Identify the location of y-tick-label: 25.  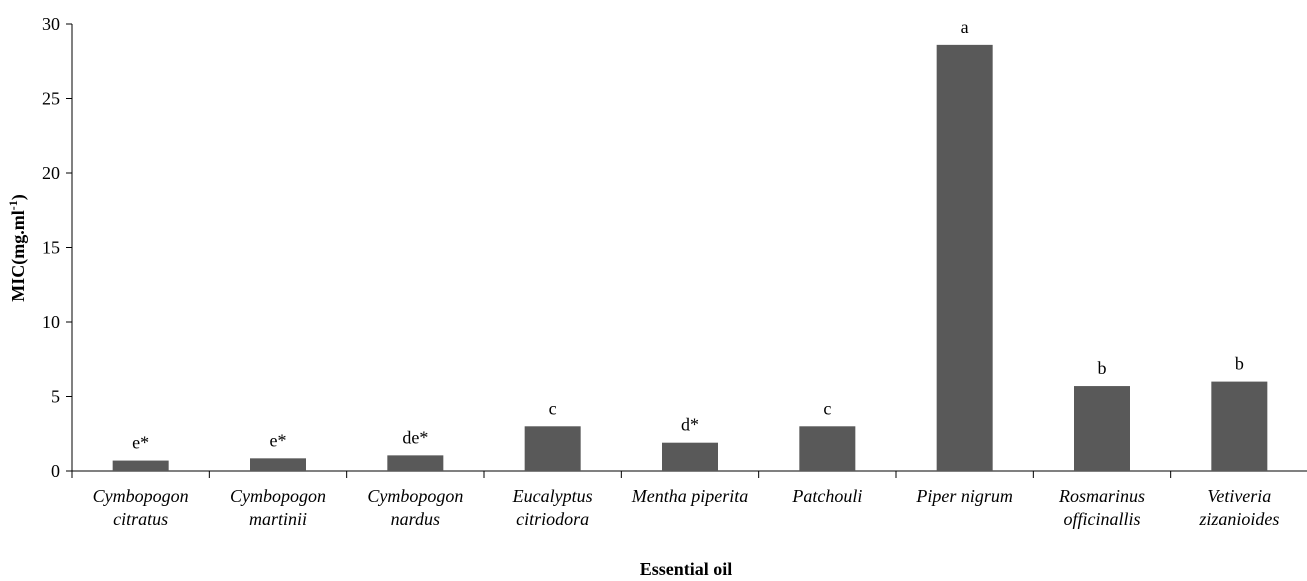
(51, 99).